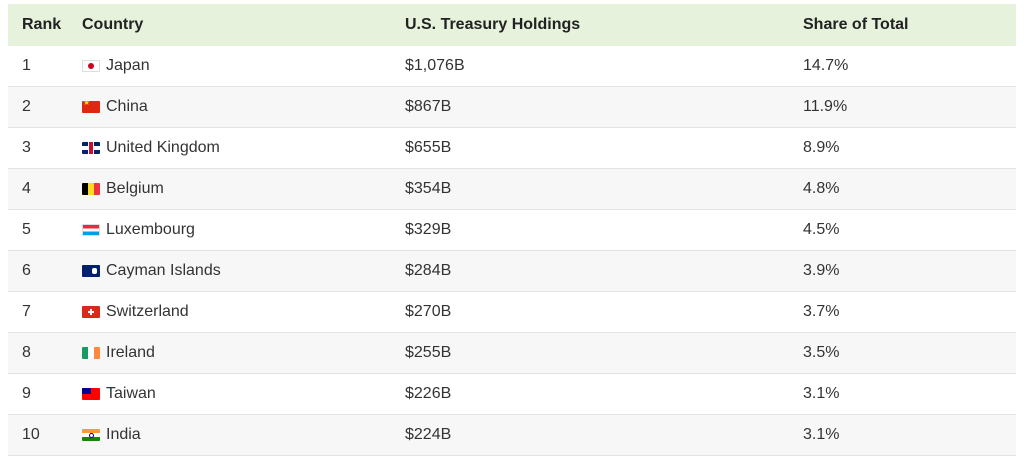 The image size is (1024, 467). What do you see at coordinates (243, 230) in the screenshot?
I see `country-cell: Luxembourg` at bounding box center [243, 230].